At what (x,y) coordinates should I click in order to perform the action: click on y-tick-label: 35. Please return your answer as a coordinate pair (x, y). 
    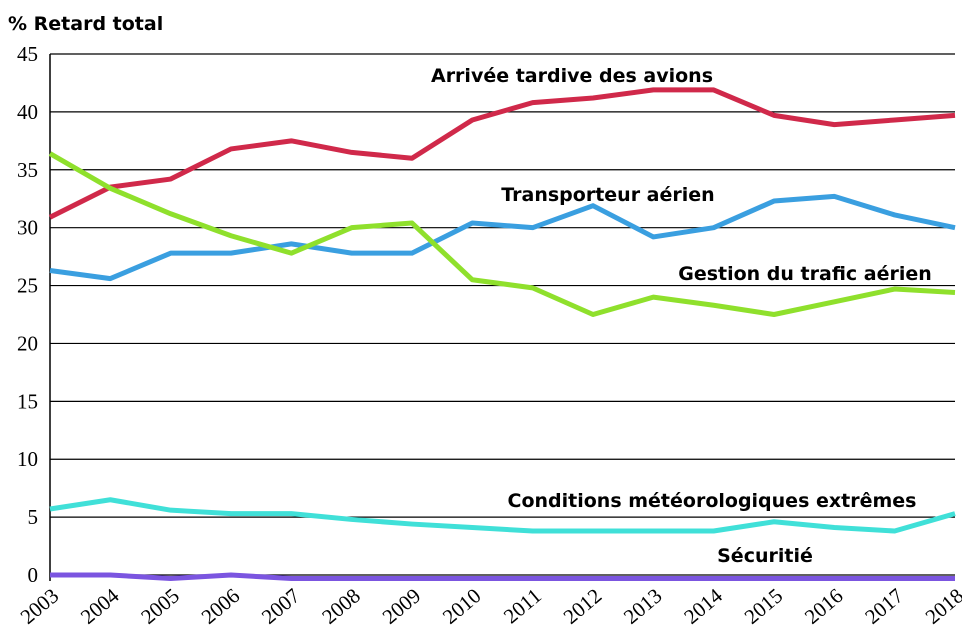
    Looking at the image, I should click on (27, 170).